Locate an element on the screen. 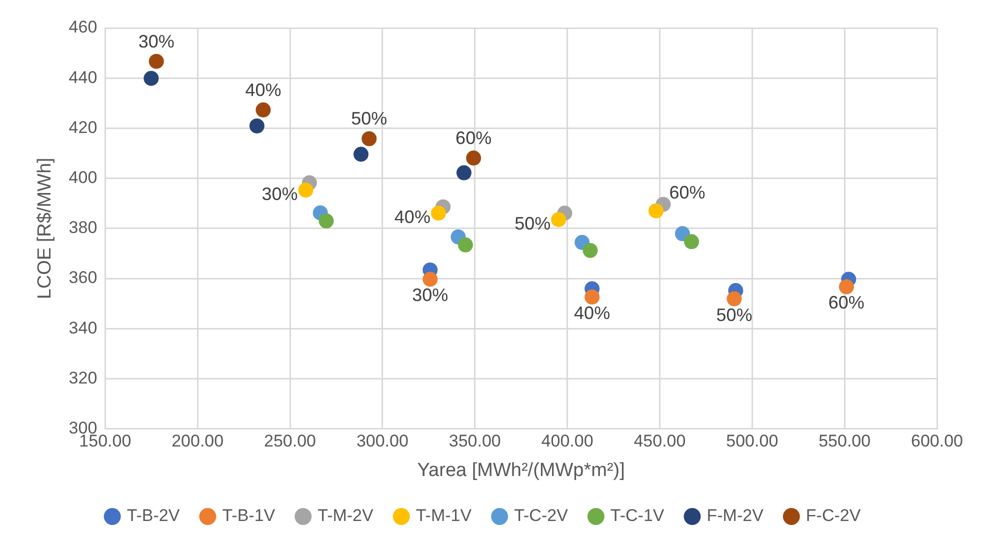 Image resolution: width=987 pixels, height=545 pixels. x-tick-label: 550.00 is located at coordinates (844, 441).